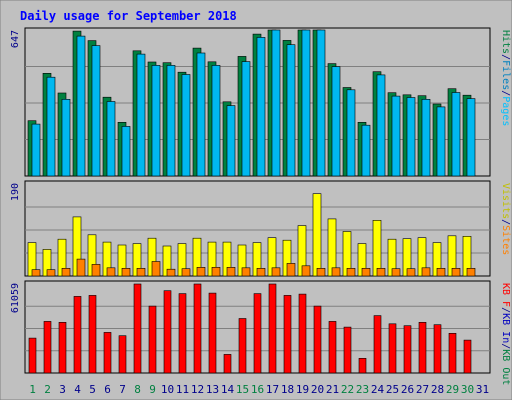 The image size is (512, 400). I want to click on axis-legend-part: Files, so click(505, 75).